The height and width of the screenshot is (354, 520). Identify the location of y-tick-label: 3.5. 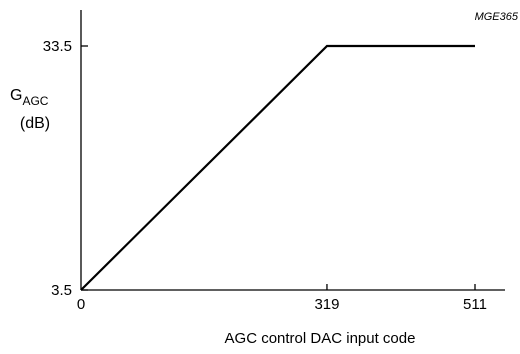
(61, 290).